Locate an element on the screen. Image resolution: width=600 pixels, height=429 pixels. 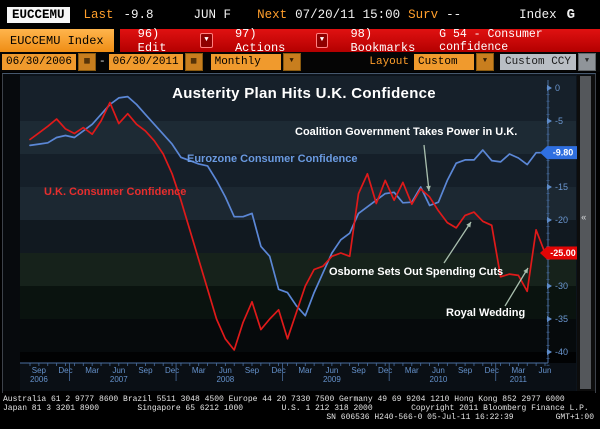
x-year-label: 2010 is located at coordinates (439, 379).